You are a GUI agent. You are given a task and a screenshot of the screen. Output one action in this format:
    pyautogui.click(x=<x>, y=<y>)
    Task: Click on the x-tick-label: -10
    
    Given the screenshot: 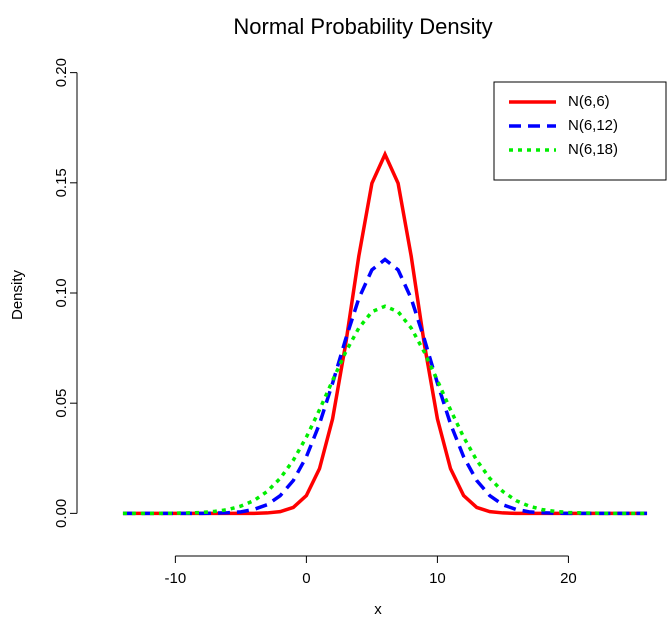 What is the action you would take?
    pyautogui.click(x=176, y=578)
    